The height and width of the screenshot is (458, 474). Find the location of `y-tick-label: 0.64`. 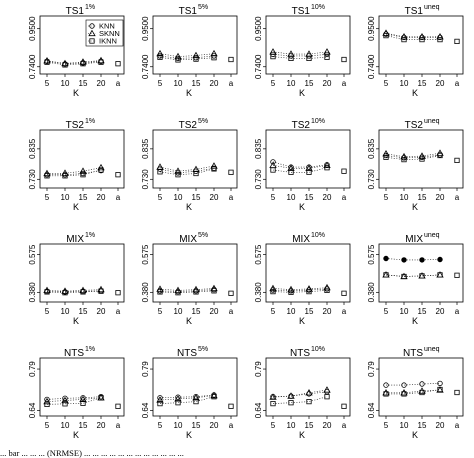

y-tick-label: 0.64 is located at coordinates (258, 410).